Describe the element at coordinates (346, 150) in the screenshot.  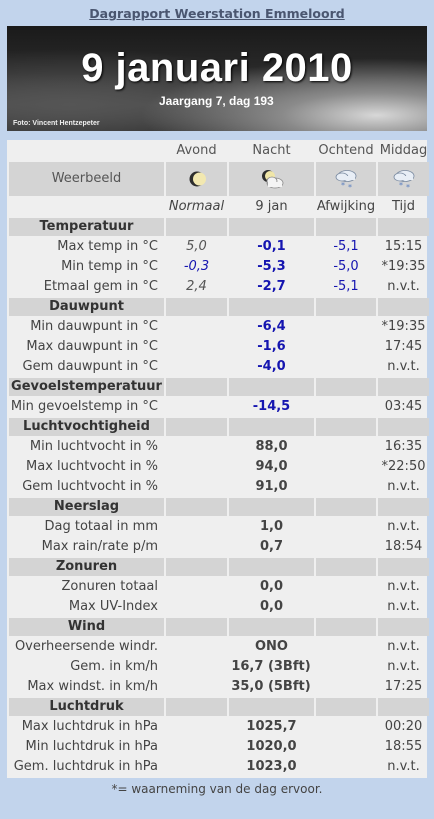
I see `header-ochtend: Ochtend` at that location.